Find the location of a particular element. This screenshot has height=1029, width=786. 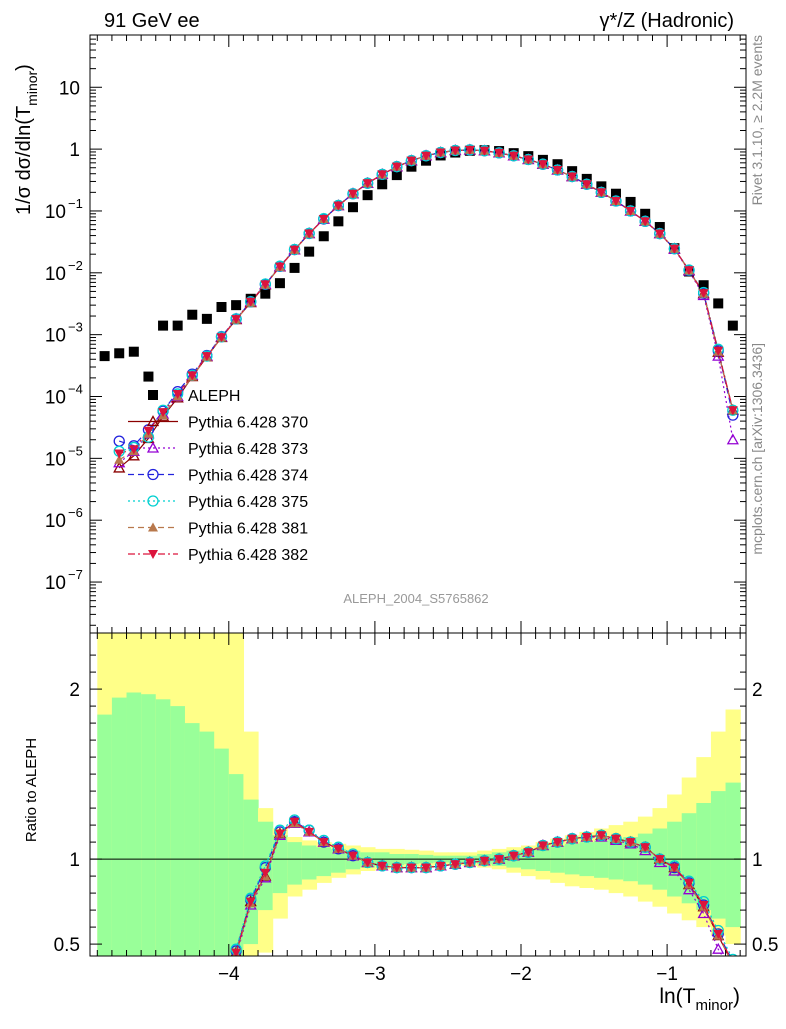

x-tick-label: −3 is located at coordinates (375, 974).